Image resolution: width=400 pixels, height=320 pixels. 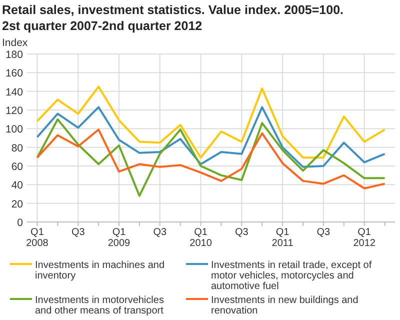 I want to click on y-tick-label: 0, so click(x=20, y=223).